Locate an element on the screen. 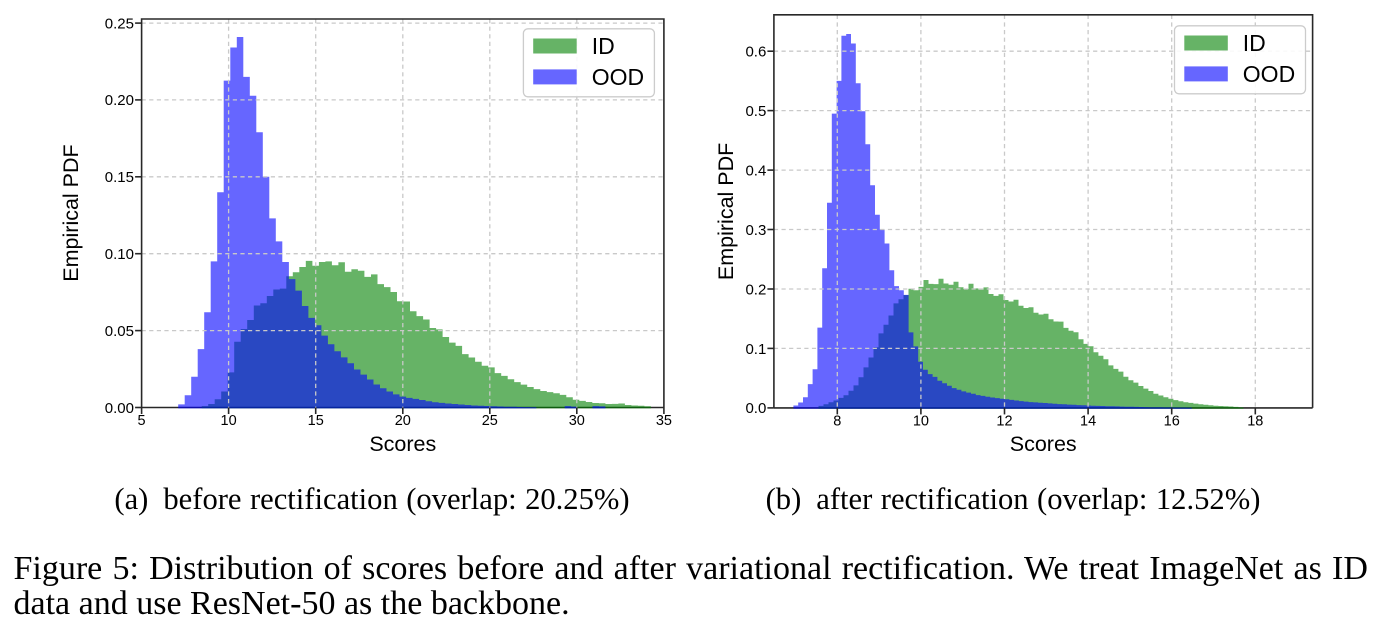  svg-text: 0.0 is located at coordinates (755, 408).